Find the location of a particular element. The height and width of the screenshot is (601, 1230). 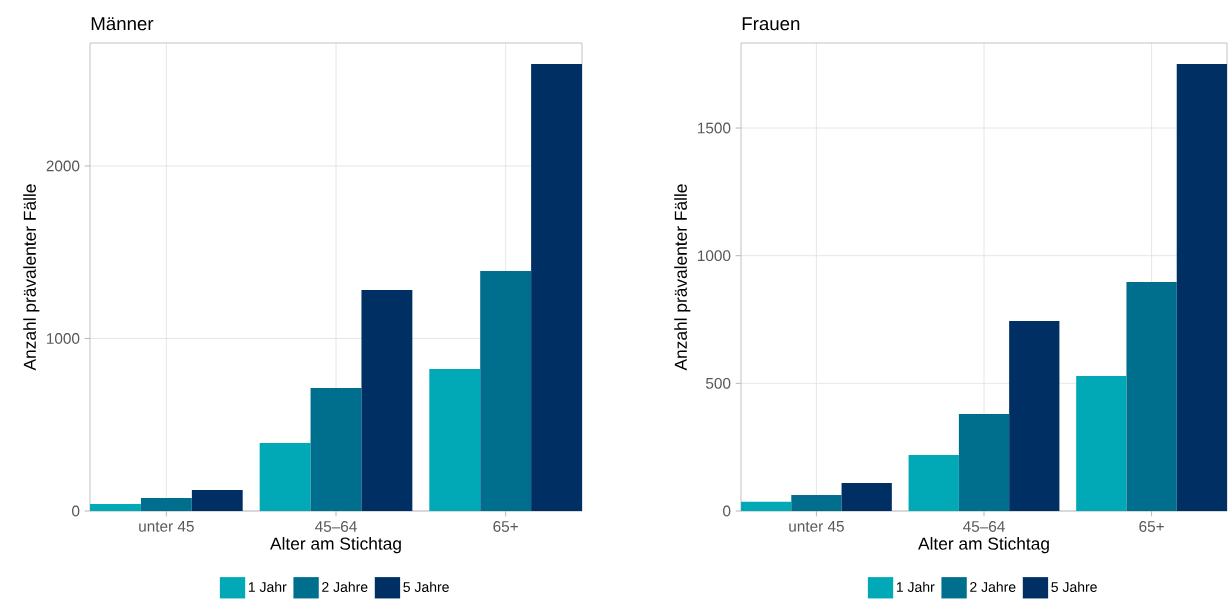

chart-title: Frauen is located at coordinates (771, 24).